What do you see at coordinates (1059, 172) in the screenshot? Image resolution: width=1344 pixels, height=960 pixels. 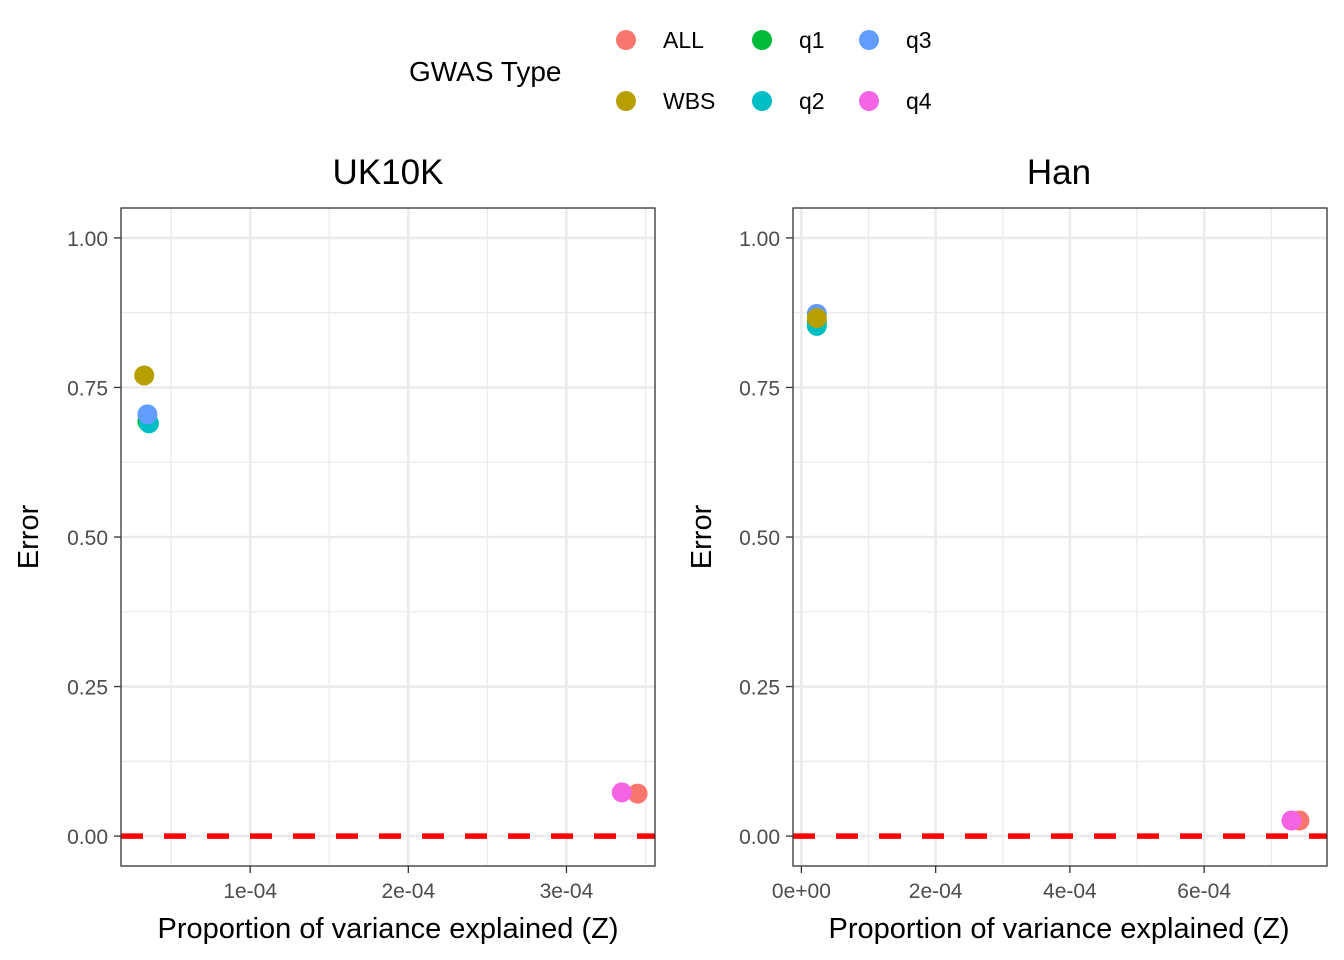 I see `panel-han-title: Han` at bounding box center [1059, 172].